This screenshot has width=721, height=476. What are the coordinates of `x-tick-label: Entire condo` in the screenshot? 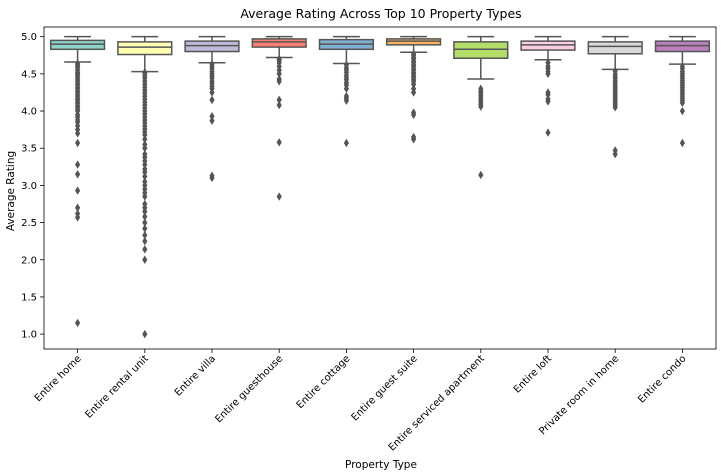 It's located at (662, 379).